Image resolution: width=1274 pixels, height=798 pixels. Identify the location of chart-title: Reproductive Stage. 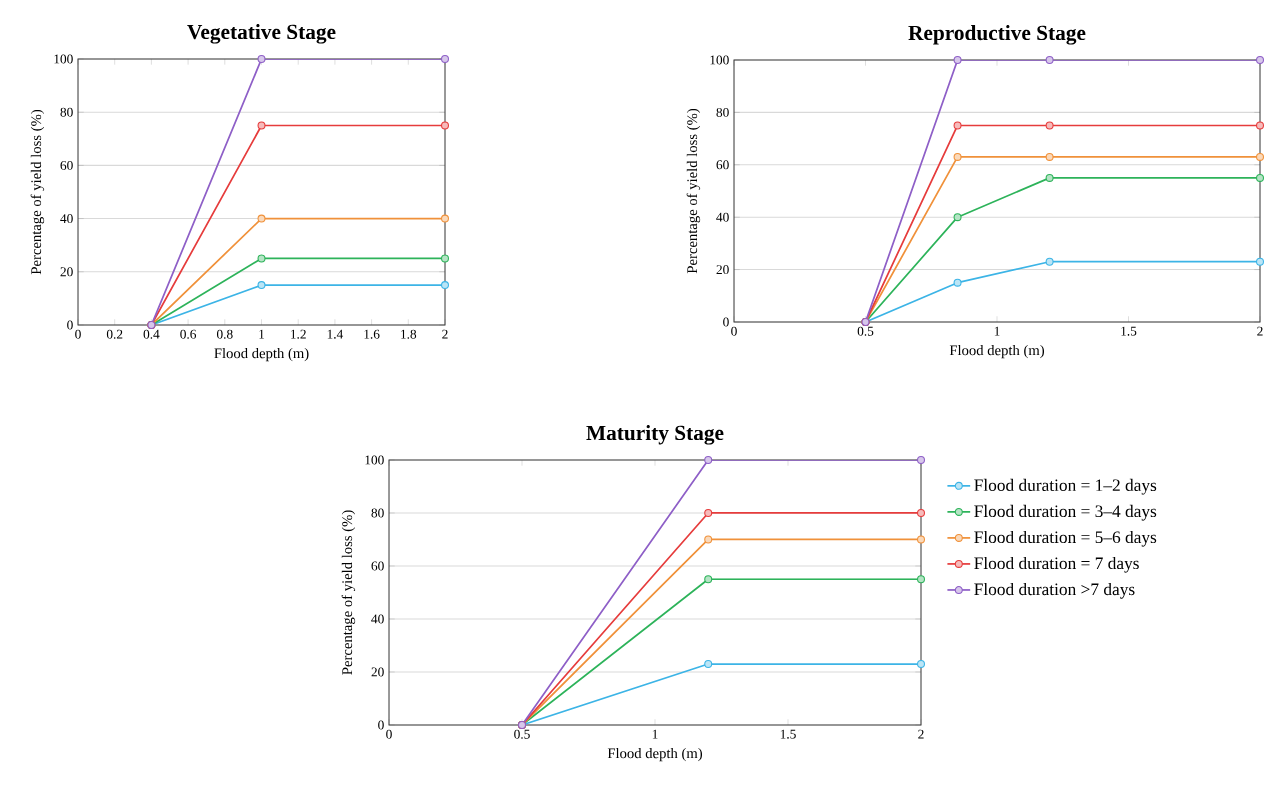
(997, 35).